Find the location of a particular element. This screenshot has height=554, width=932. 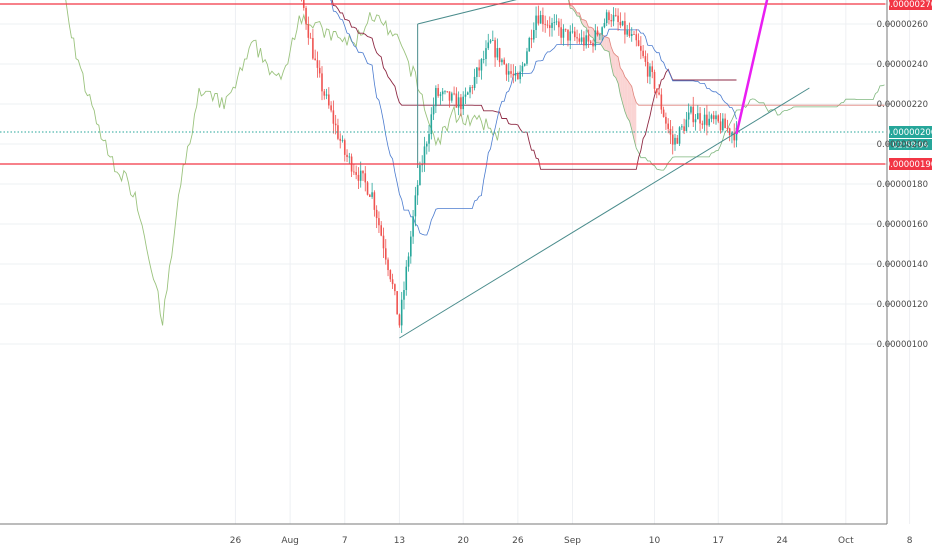

level-price-tag is located at coordinates (910, 5).